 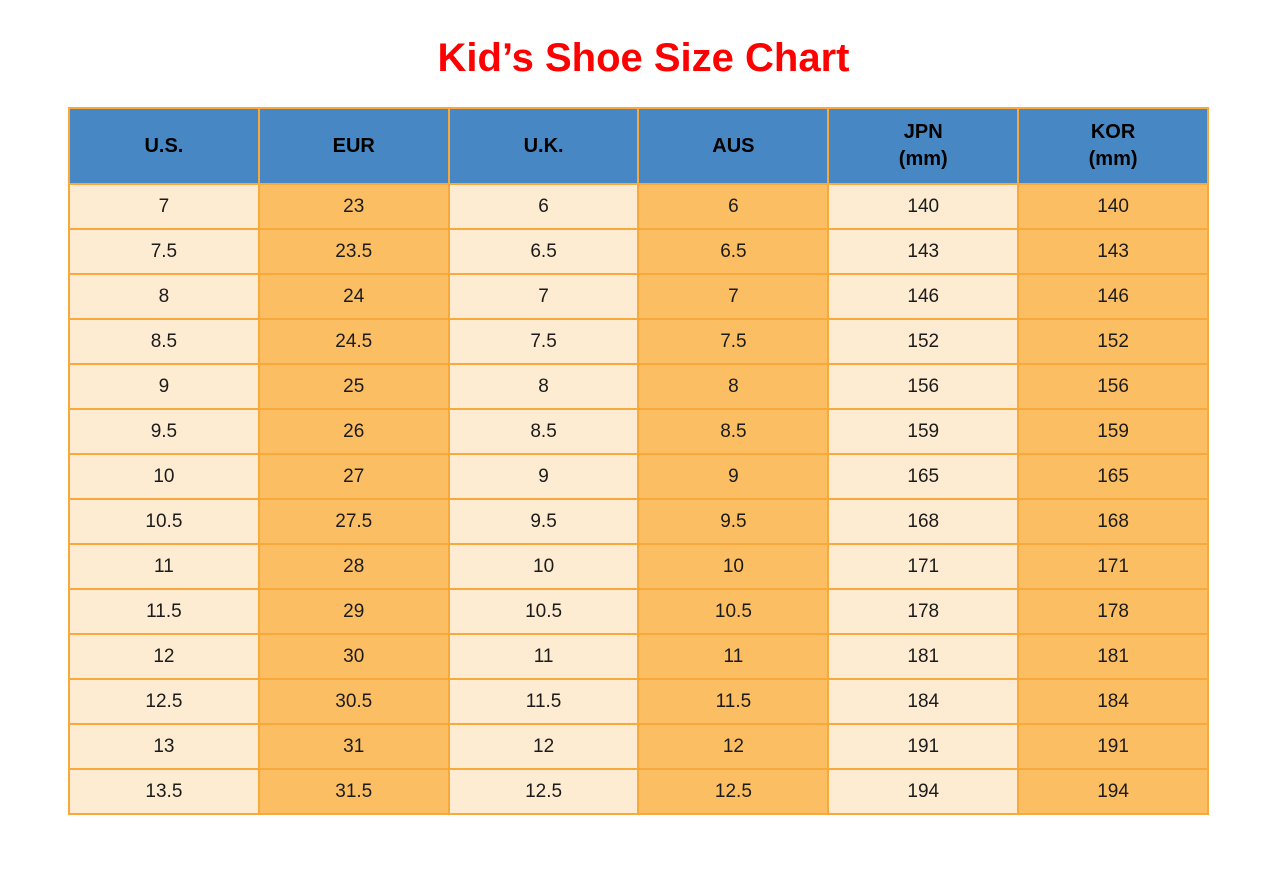 I want to click on size-cell-kor: 168, so click(x=1113, y=521).